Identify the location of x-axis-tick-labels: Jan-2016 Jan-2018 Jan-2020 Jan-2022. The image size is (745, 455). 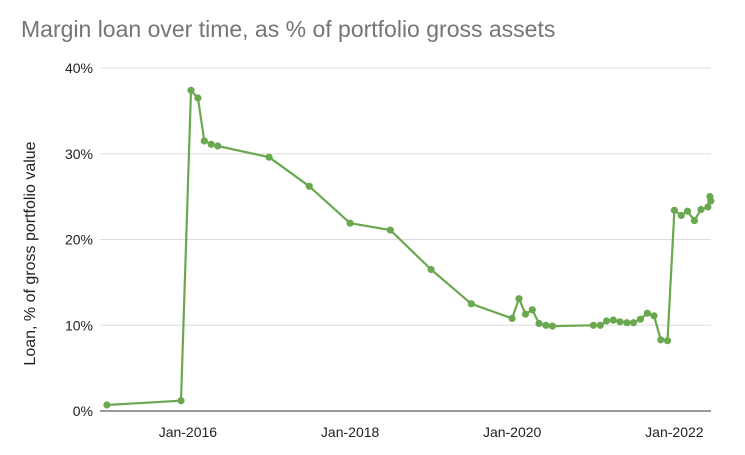
(431, 432).